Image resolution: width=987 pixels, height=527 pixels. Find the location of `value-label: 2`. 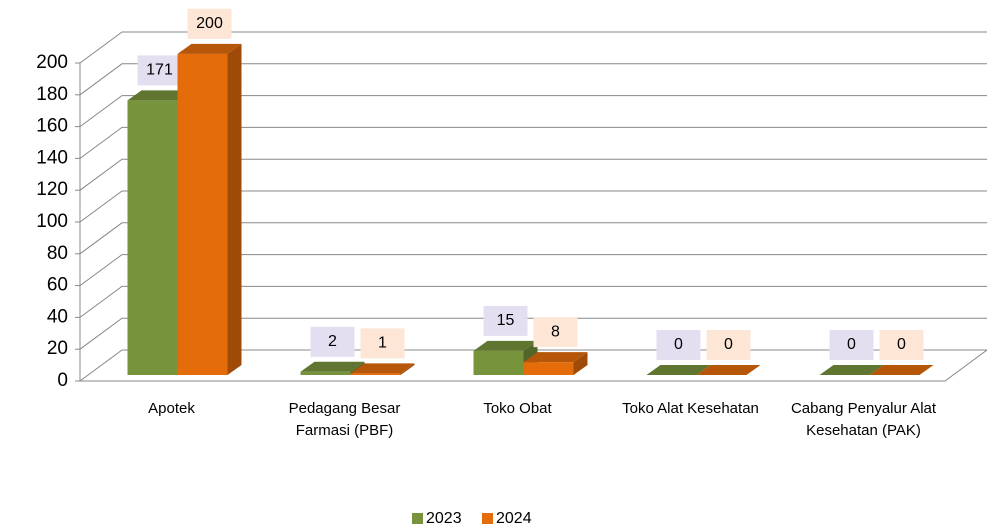

value-label: 2 is located at coordinates (332, 341).